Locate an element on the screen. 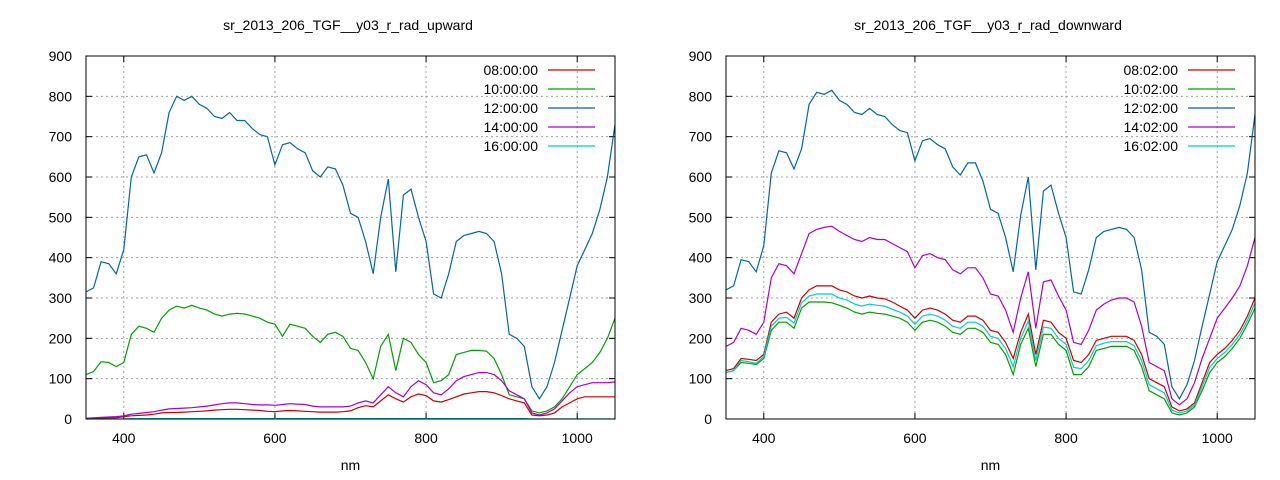  legend-label: 16:02:00 is located at coordinates (1151, 146).